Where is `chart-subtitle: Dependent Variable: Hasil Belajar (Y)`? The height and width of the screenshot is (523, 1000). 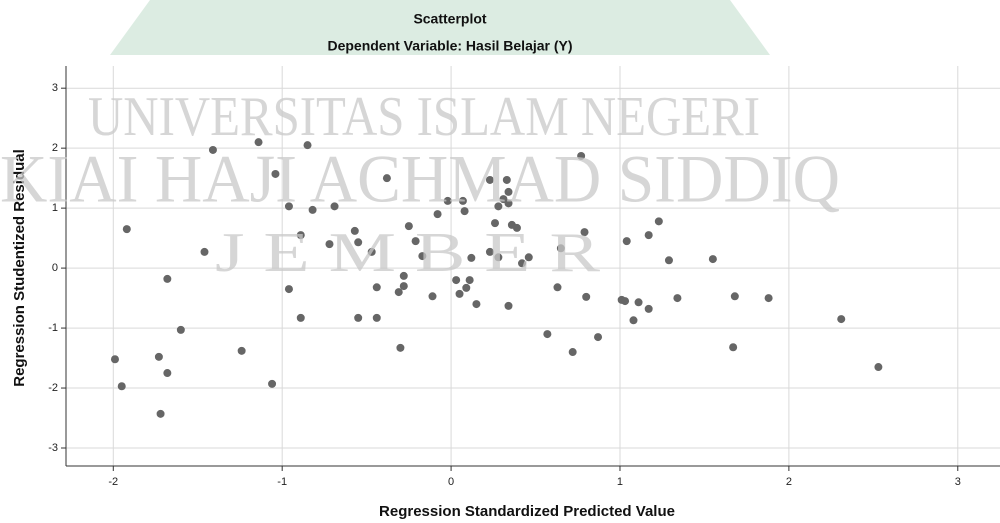 chart-subtitle: Dependent Variable: Hasil Belajar (Y) is located at coordinates (449, 46).